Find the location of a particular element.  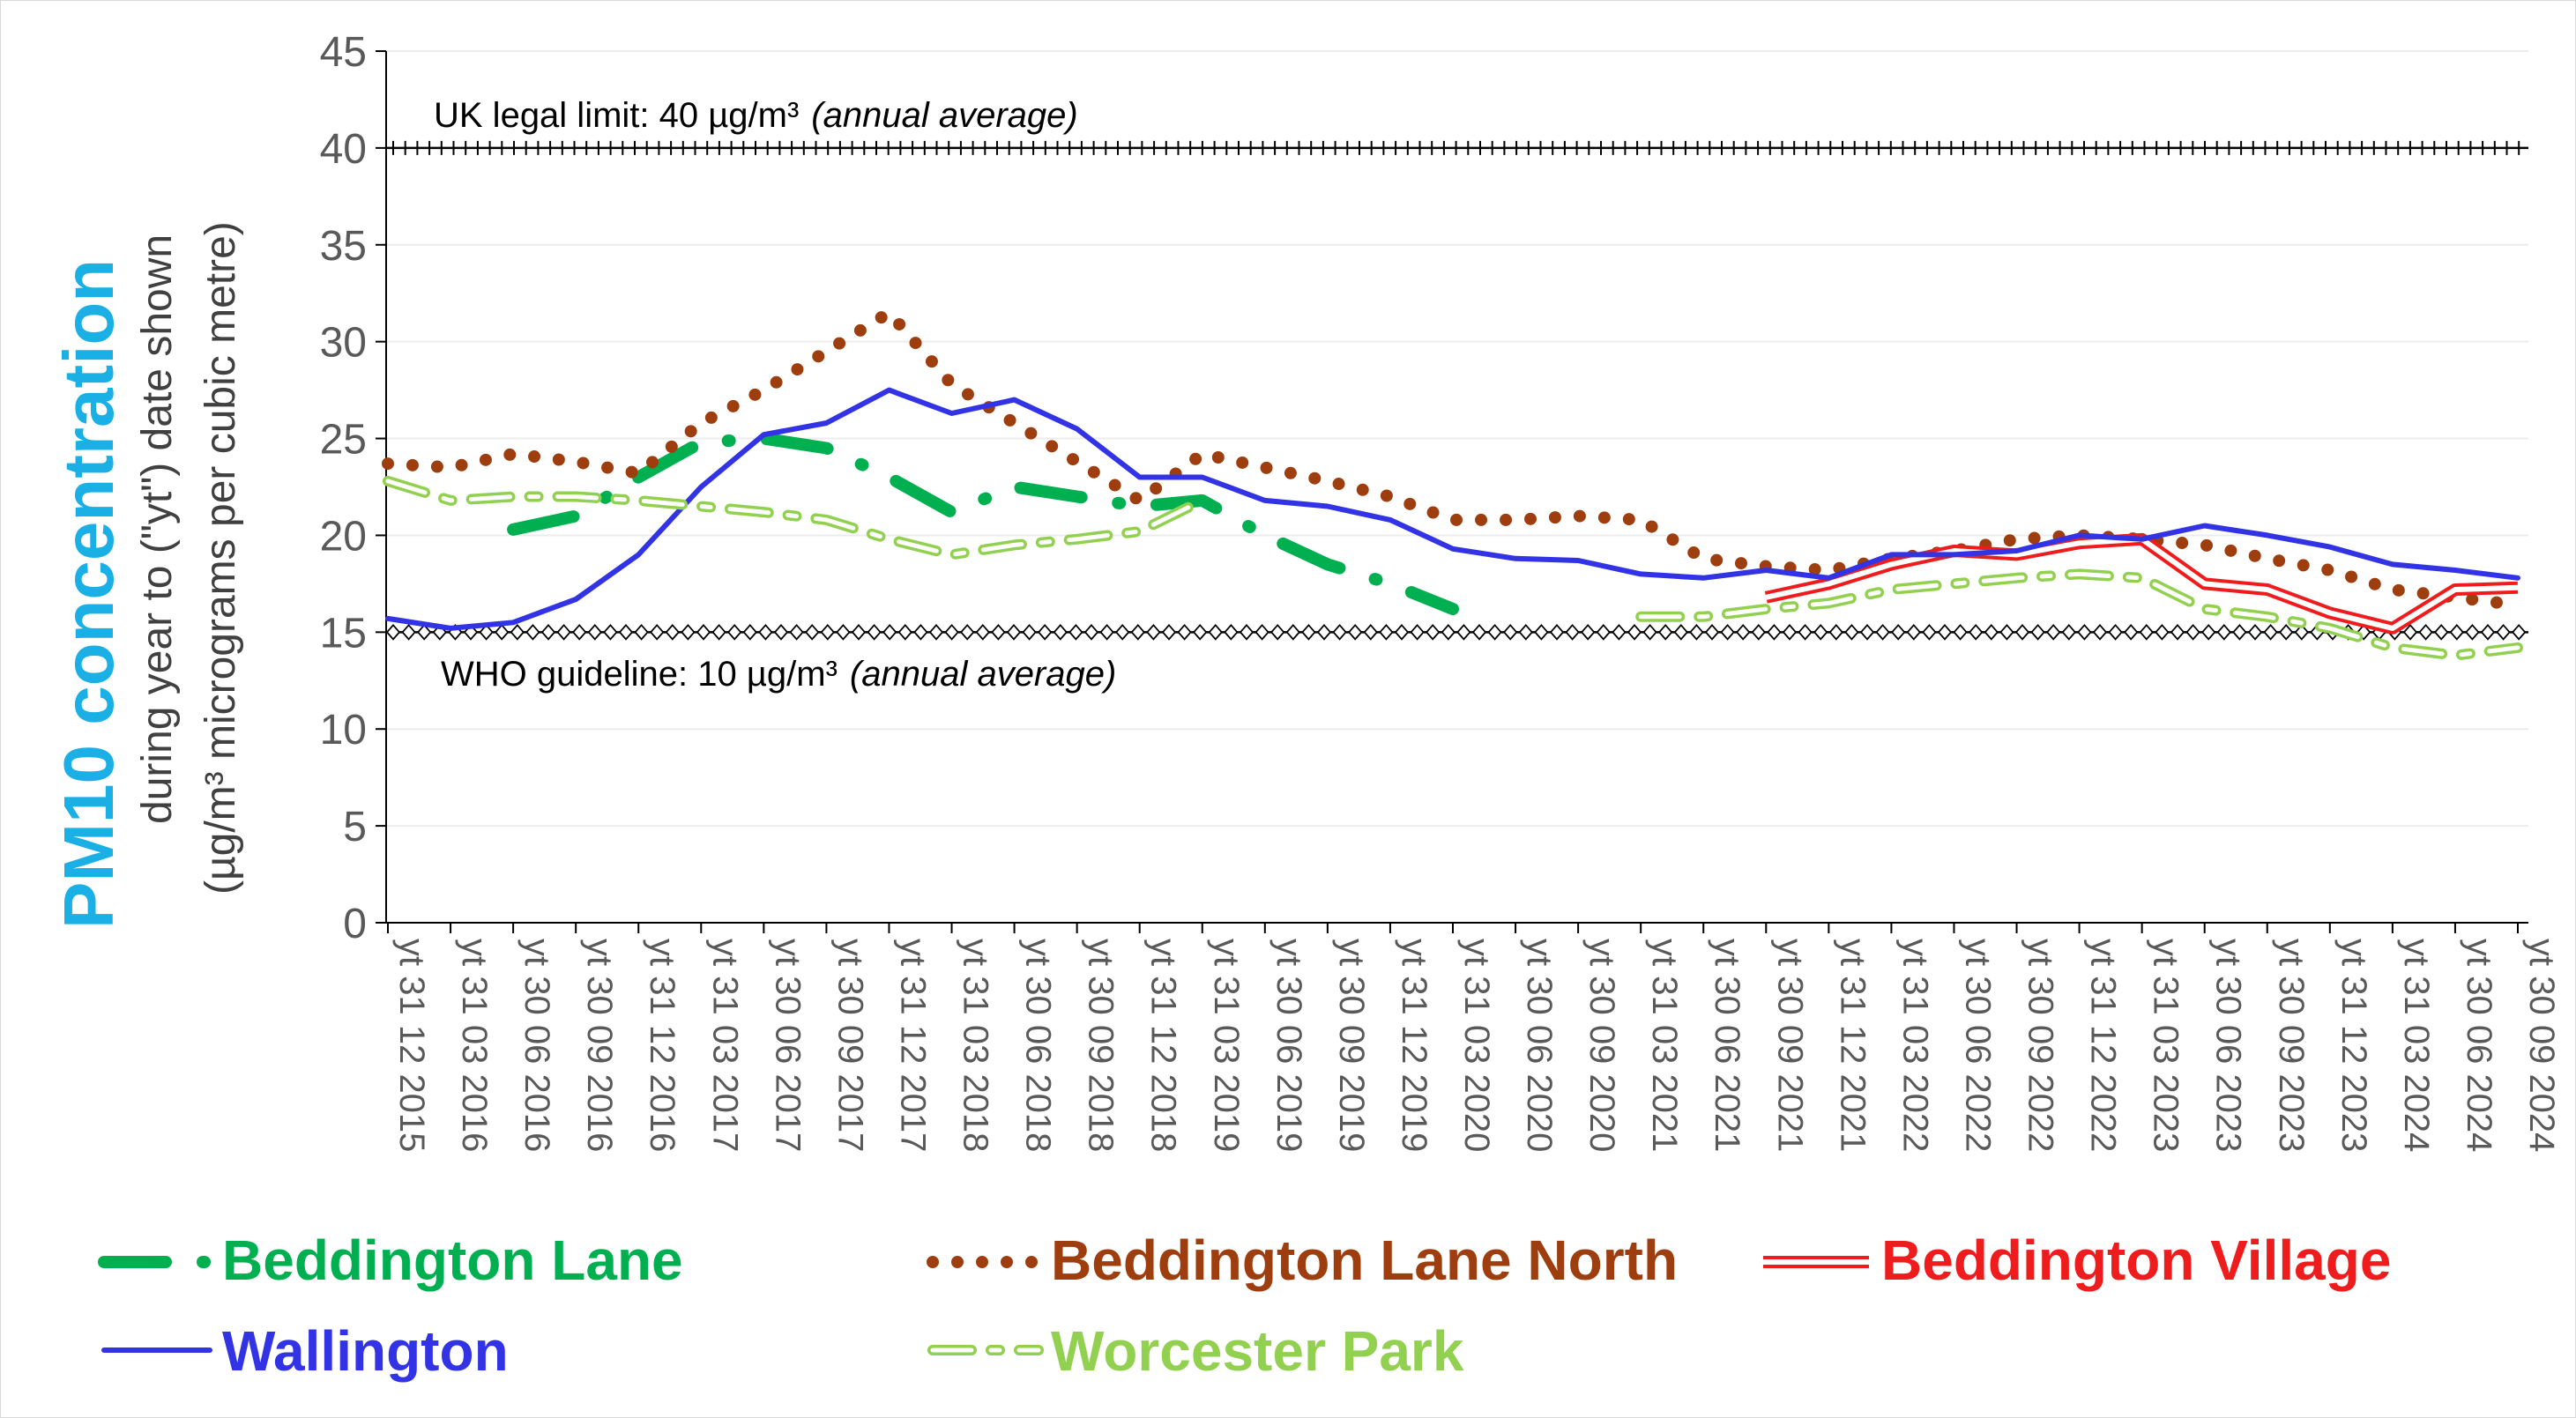

x-tick-label: yt 31 12 2017 is located at coordinates (912, 1045).